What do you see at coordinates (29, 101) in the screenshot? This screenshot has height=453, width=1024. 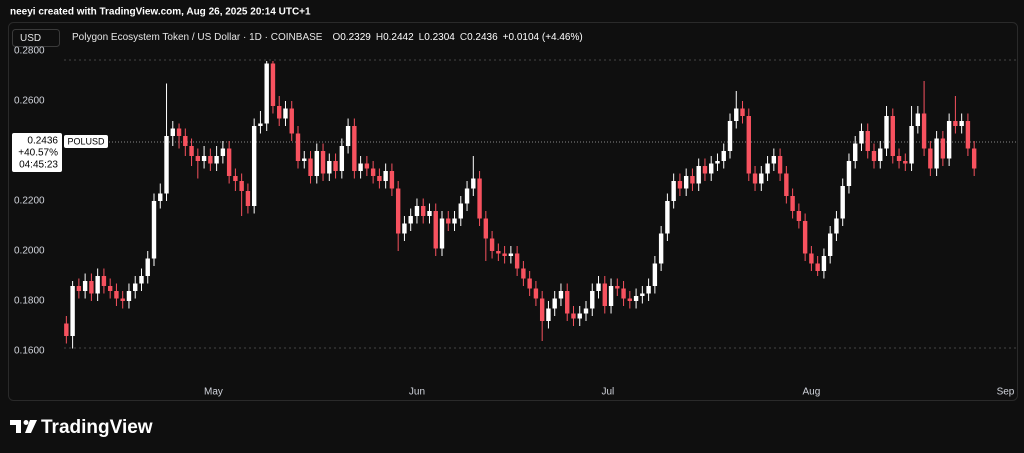 I see `y-tick-label: 0.2600` at bounding box center [29, 101].